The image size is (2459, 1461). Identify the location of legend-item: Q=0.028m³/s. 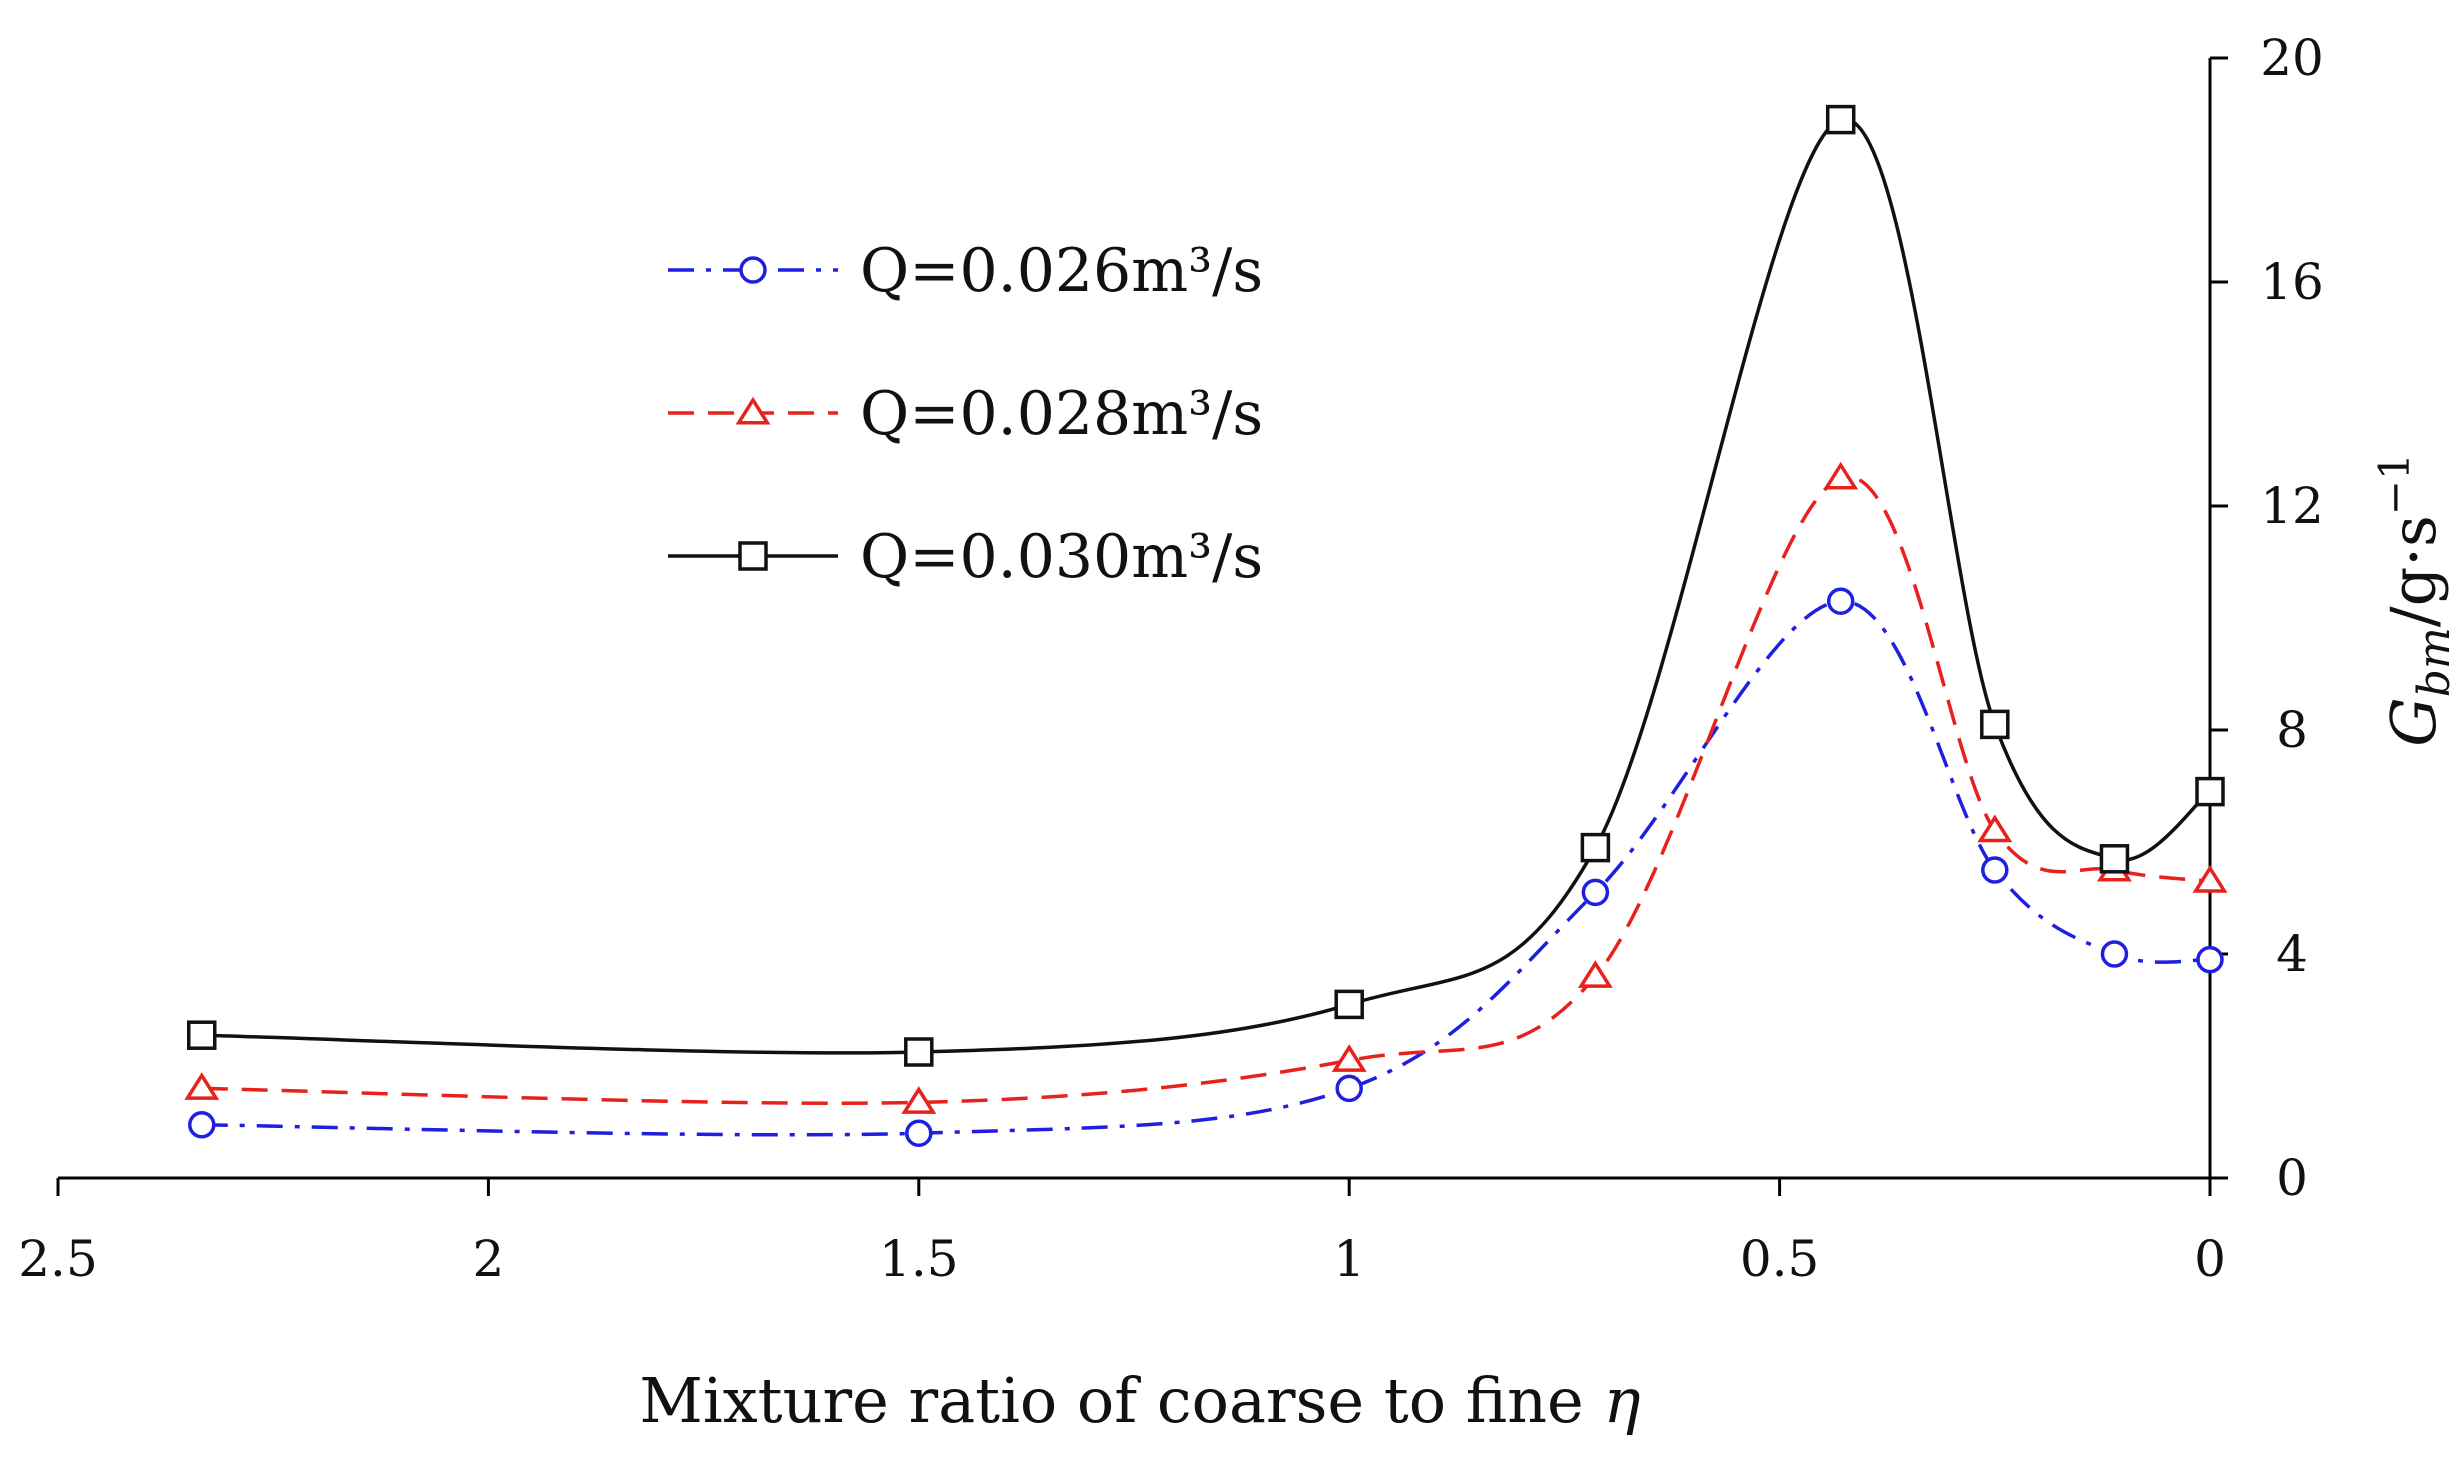
(965, 414).